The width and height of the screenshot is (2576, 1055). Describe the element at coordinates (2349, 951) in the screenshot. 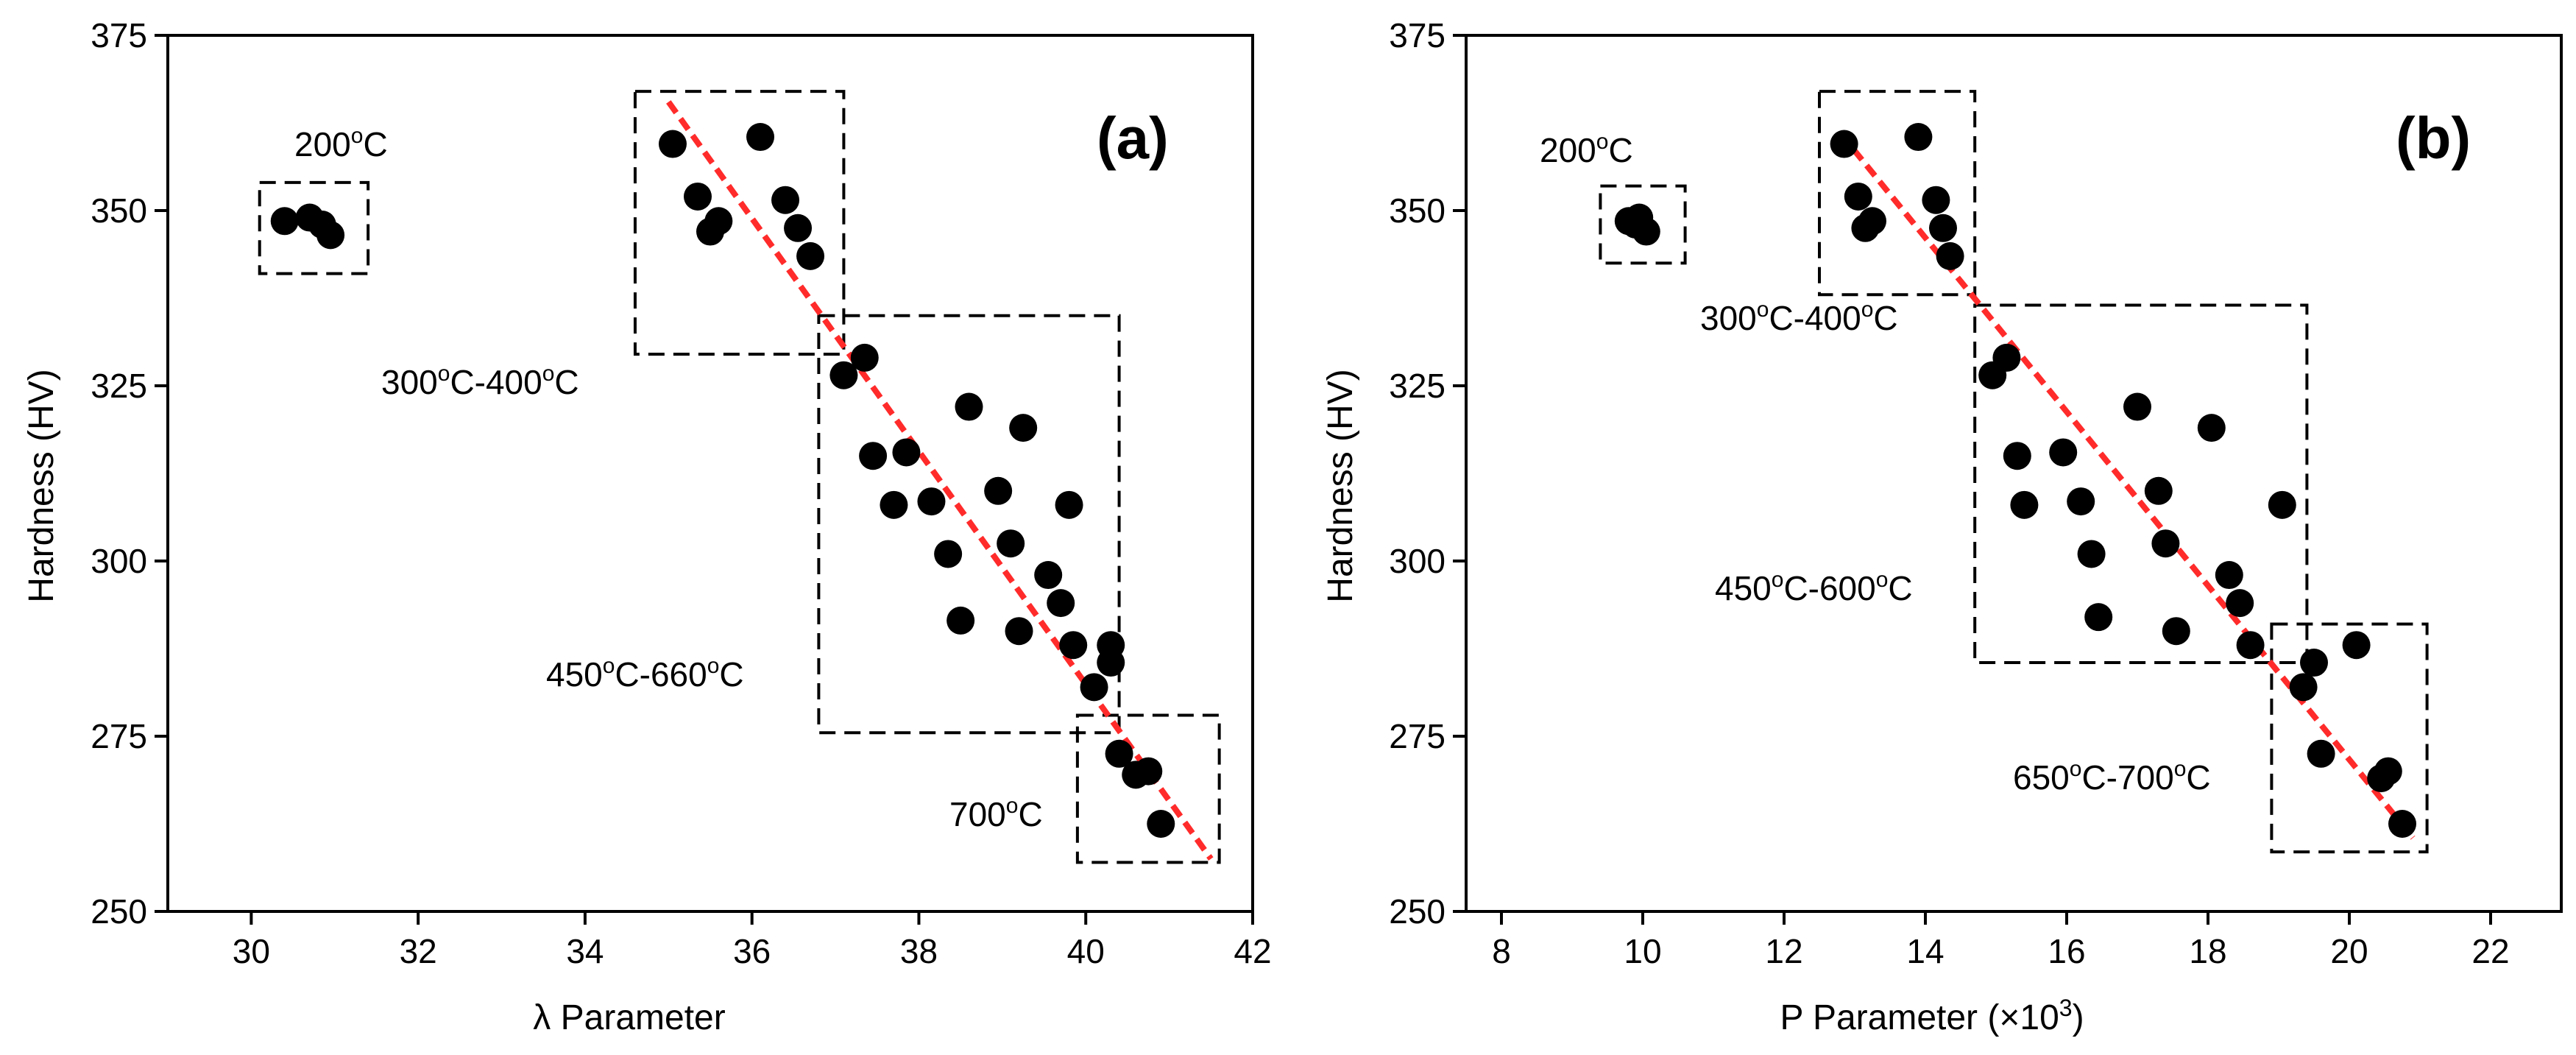

I see `x-tick-label: 20` at that location.